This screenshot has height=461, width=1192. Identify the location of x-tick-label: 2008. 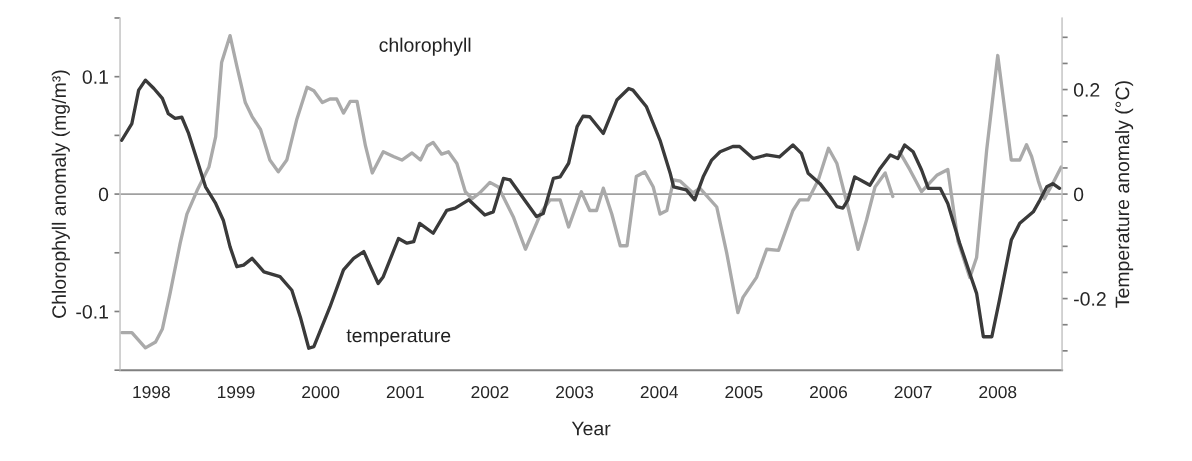
(998, 392).